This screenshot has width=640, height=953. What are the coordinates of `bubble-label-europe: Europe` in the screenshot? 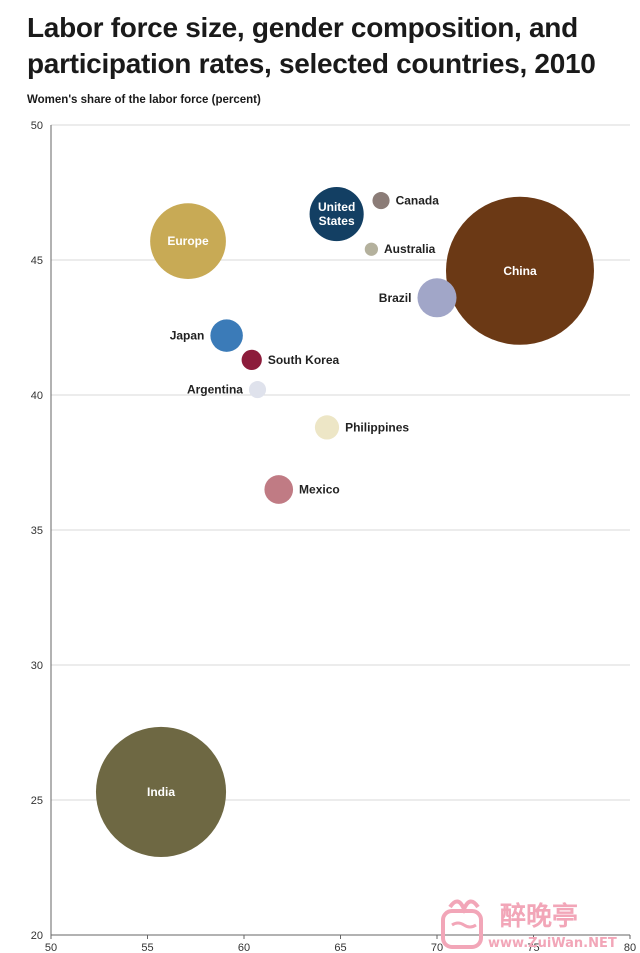 It's located at (188, 241).